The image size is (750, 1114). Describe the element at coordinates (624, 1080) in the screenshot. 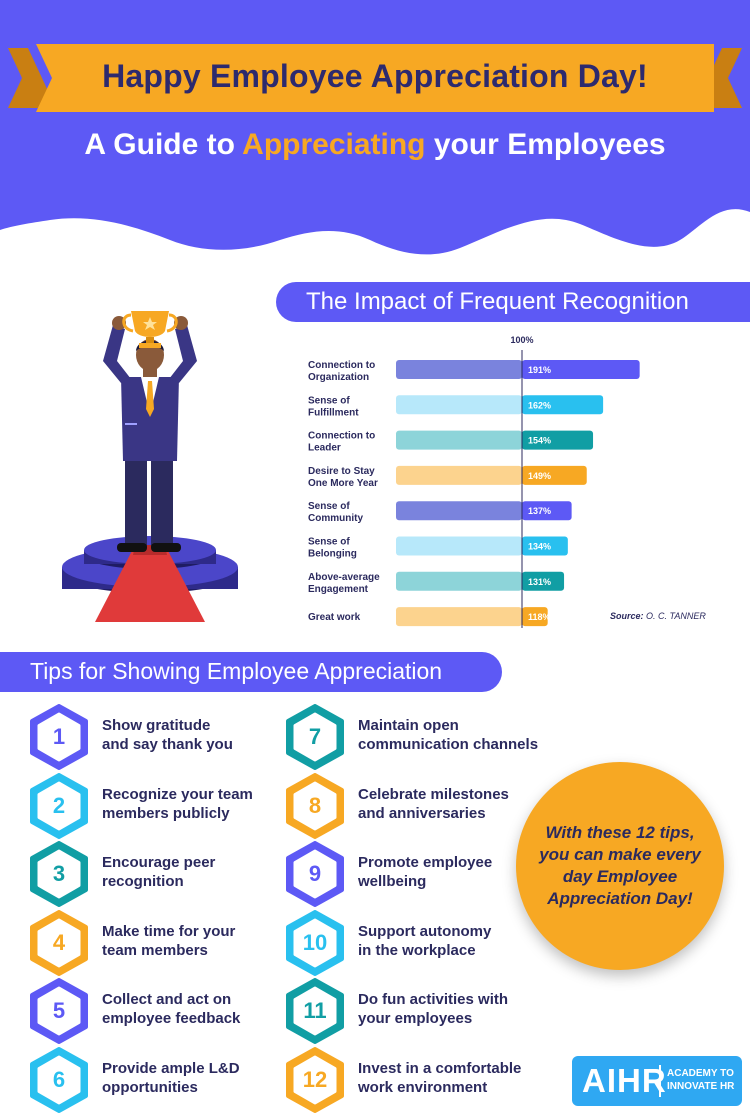

I see `logo-mark: AIHR` at that location.